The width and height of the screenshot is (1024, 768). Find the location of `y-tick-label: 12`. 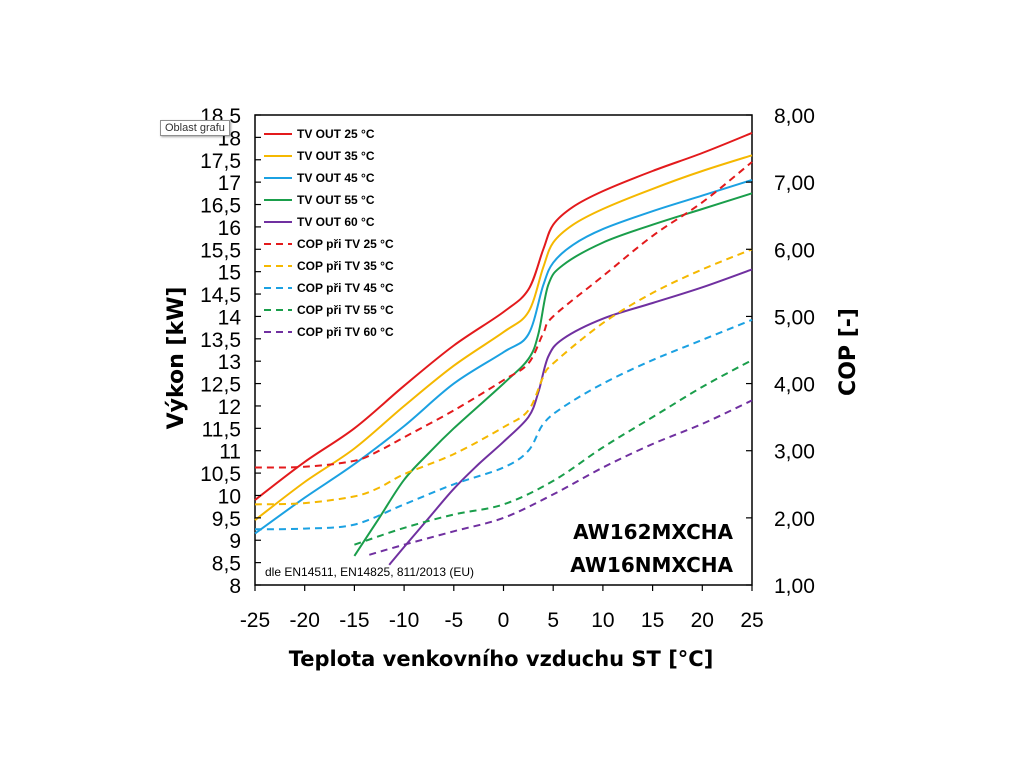

y-tick-label: 12 is located at coordinates (229, 407).